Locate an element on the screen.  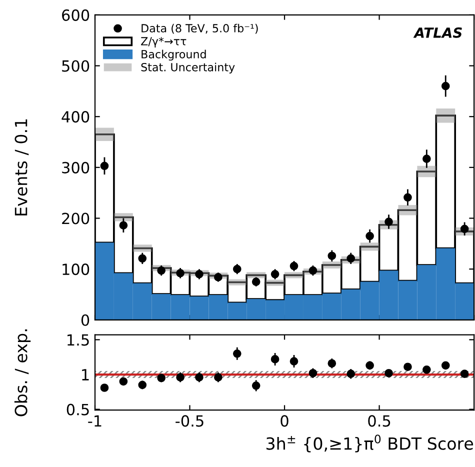
legend-label: Data (8 TeV, 5.0 fb⁻¹) is located at coordinates (200, 29).